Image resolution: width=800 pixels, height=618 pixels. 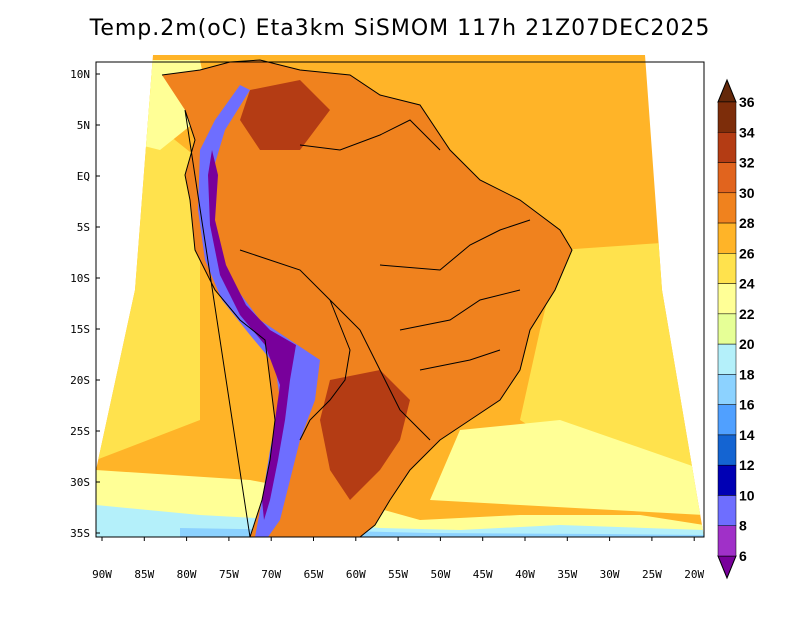 I want to click on latitude-label: 15S, so click(x=80, y=329).